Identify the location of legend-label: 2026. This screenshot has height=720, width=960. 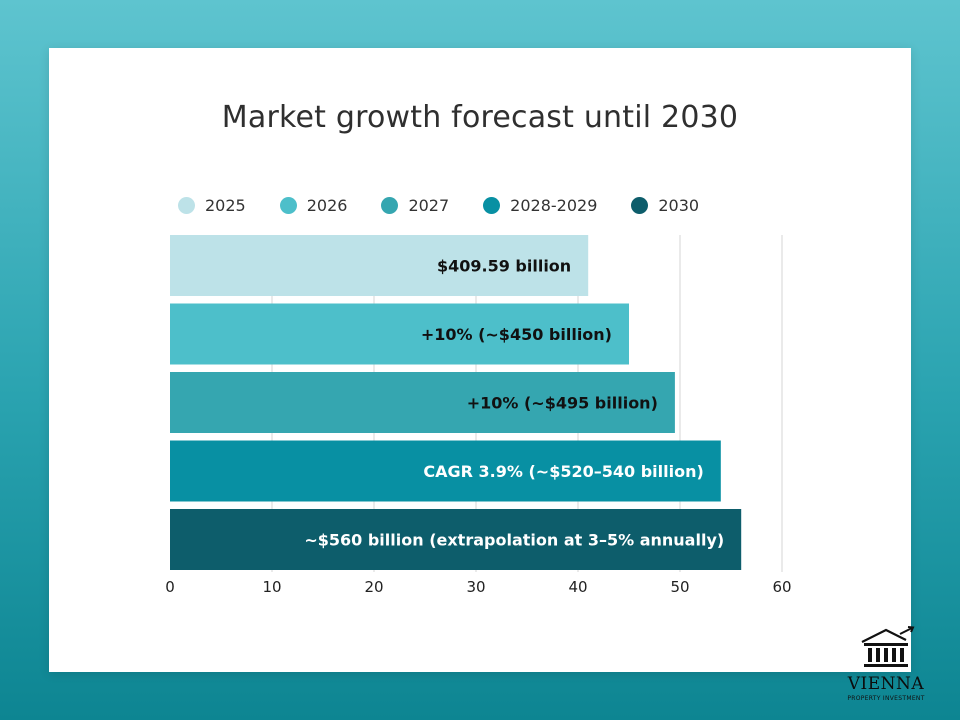
(327, 205).